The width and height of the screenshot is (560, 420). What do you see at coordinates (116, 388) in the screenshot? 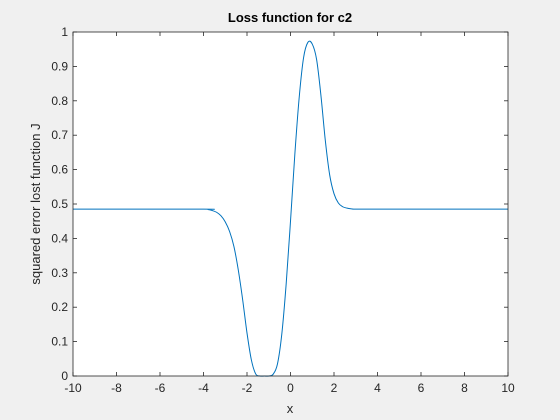
I see `x-tick-label: -8` at bounding box center [116, 388].